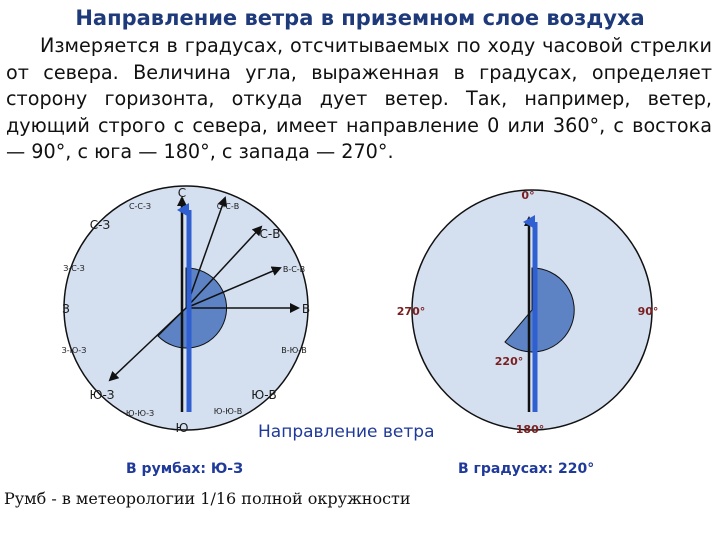  I want to click on rumb-arrow-sw, so click(147, 344).